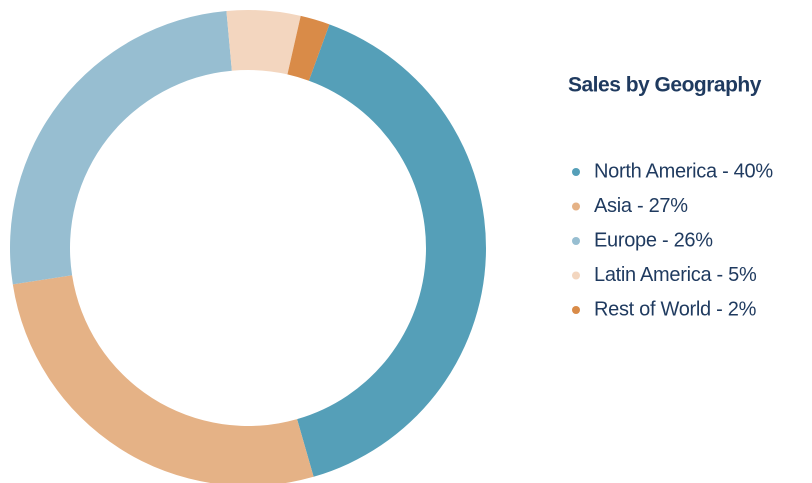  I want to click on chart-title: Sales by Geography, so click(665, 85).